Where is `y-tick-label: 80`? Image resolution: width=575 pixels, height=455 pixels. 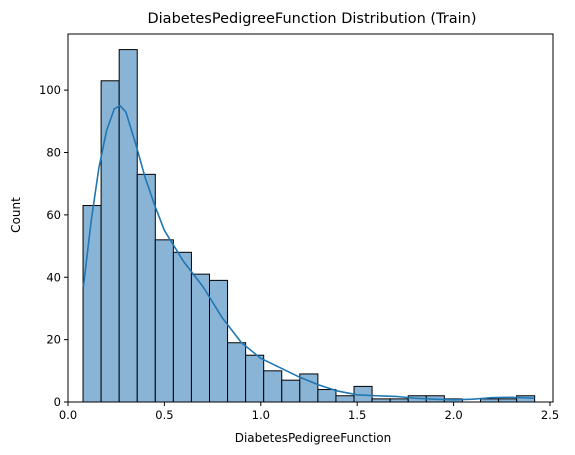 y-tick-label: 80 is located at coordinates (53, 153).